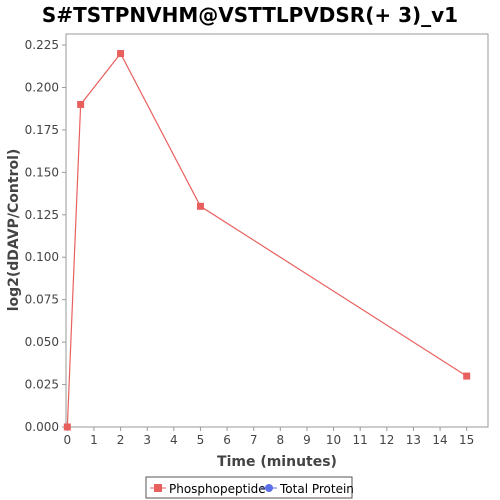  What do you see at coordinates (158, 488) in the screenshot?
I see `legend-marker-phosphopeptide` at bounding box center [158, 488].